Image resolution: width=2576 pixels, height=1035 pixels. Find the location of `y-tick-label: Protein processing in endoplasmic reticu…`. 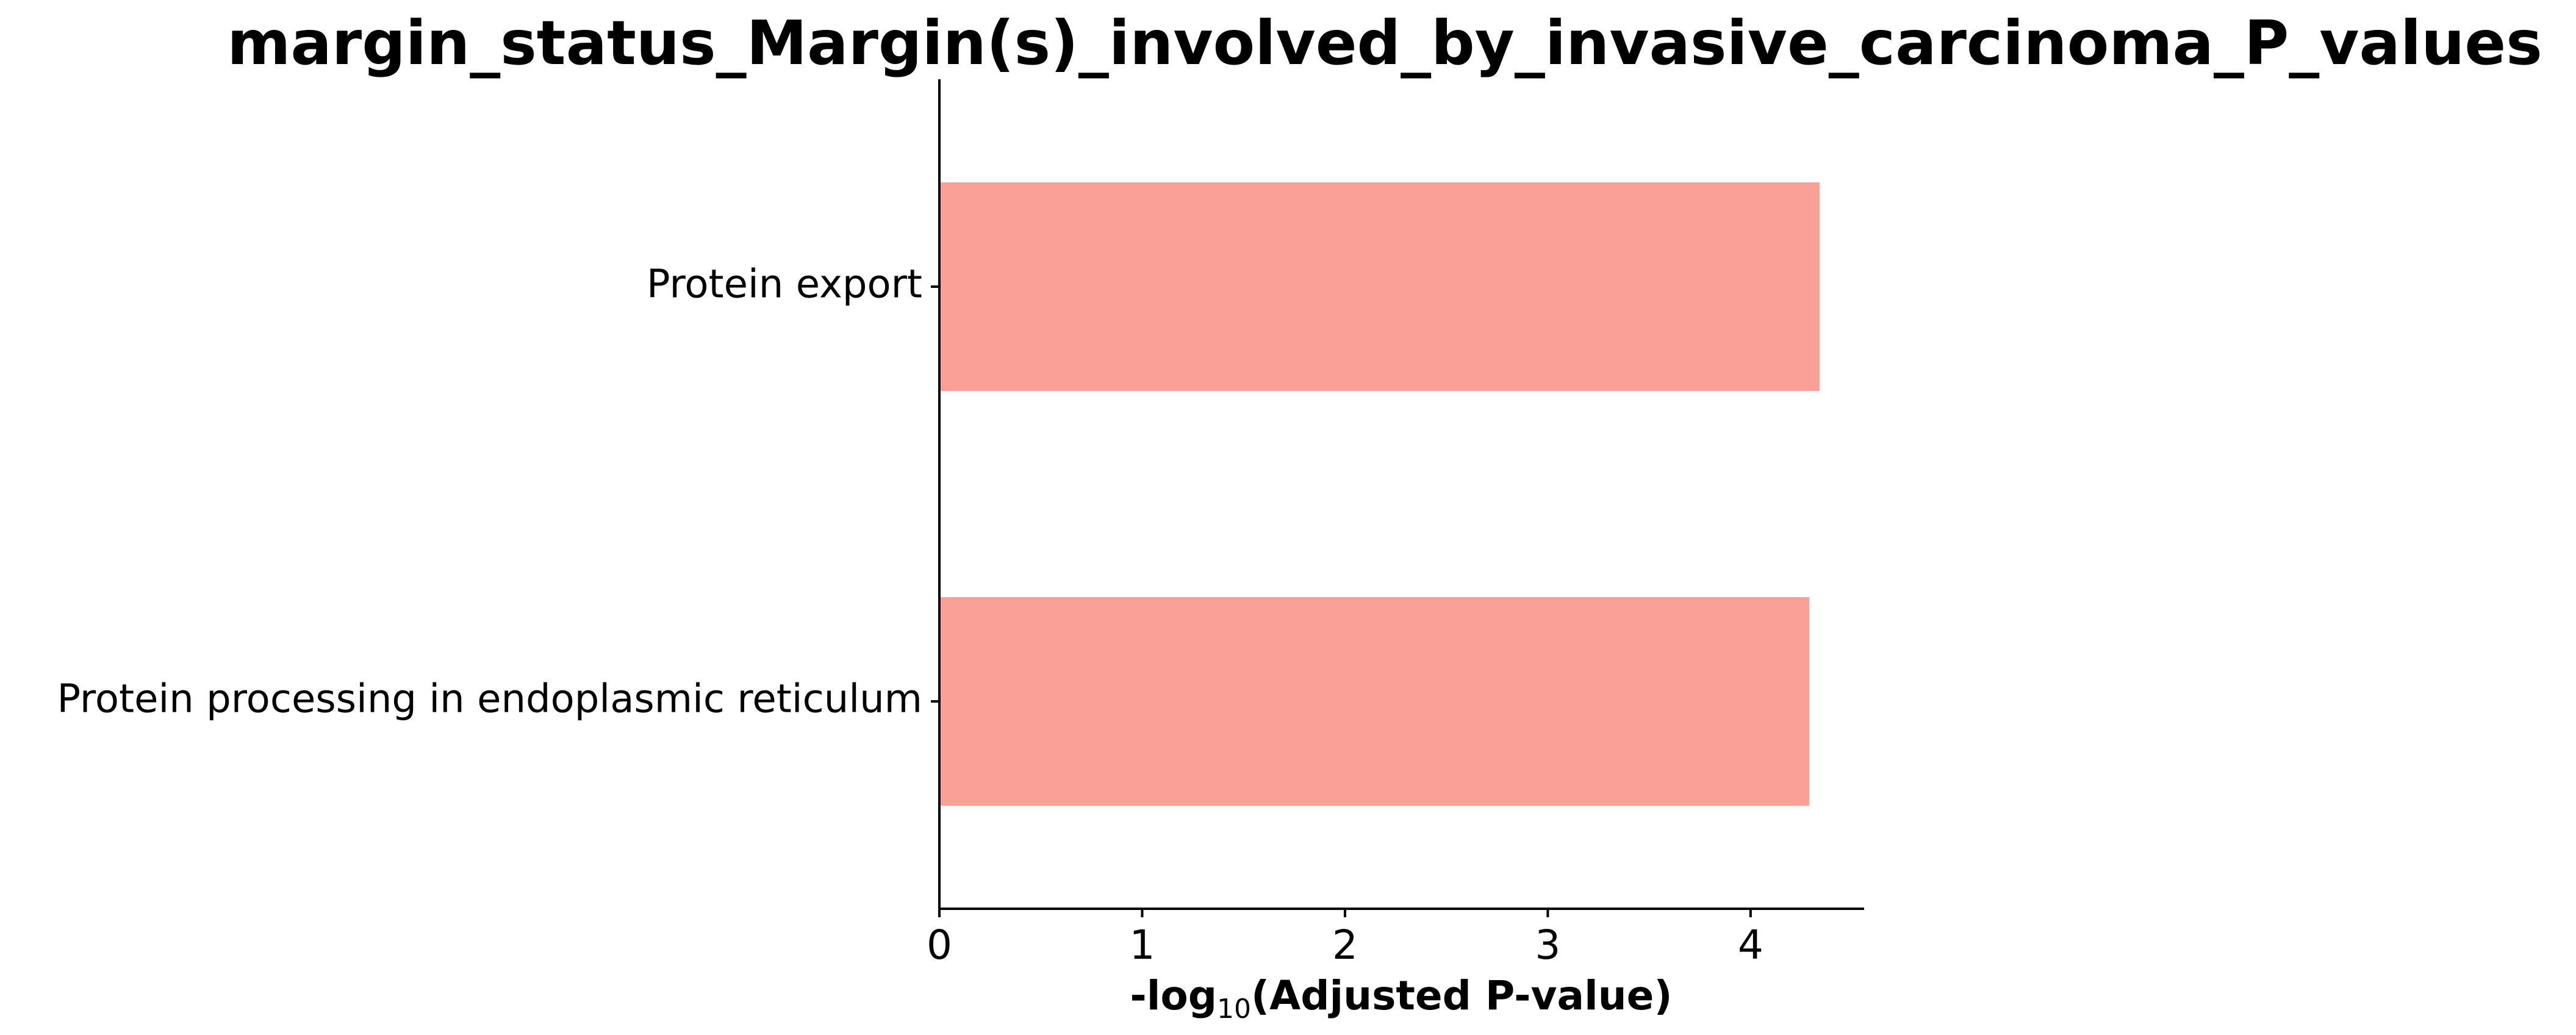

y-tick-label: Protein processing in endoplasmic reticu… is located at coordinates (490, 699).